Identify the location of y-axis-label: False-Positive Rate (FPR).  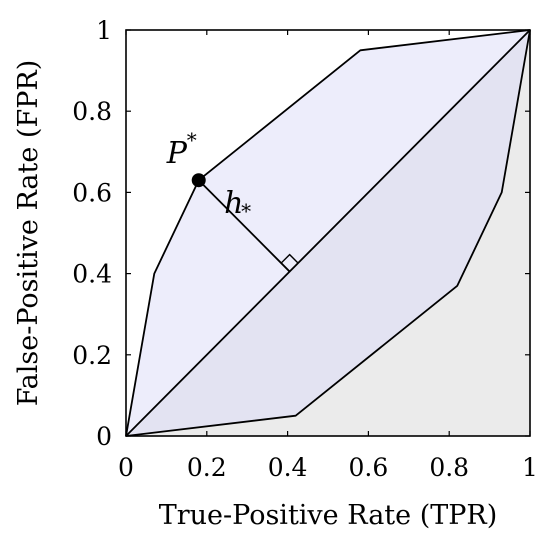
(28, 233).